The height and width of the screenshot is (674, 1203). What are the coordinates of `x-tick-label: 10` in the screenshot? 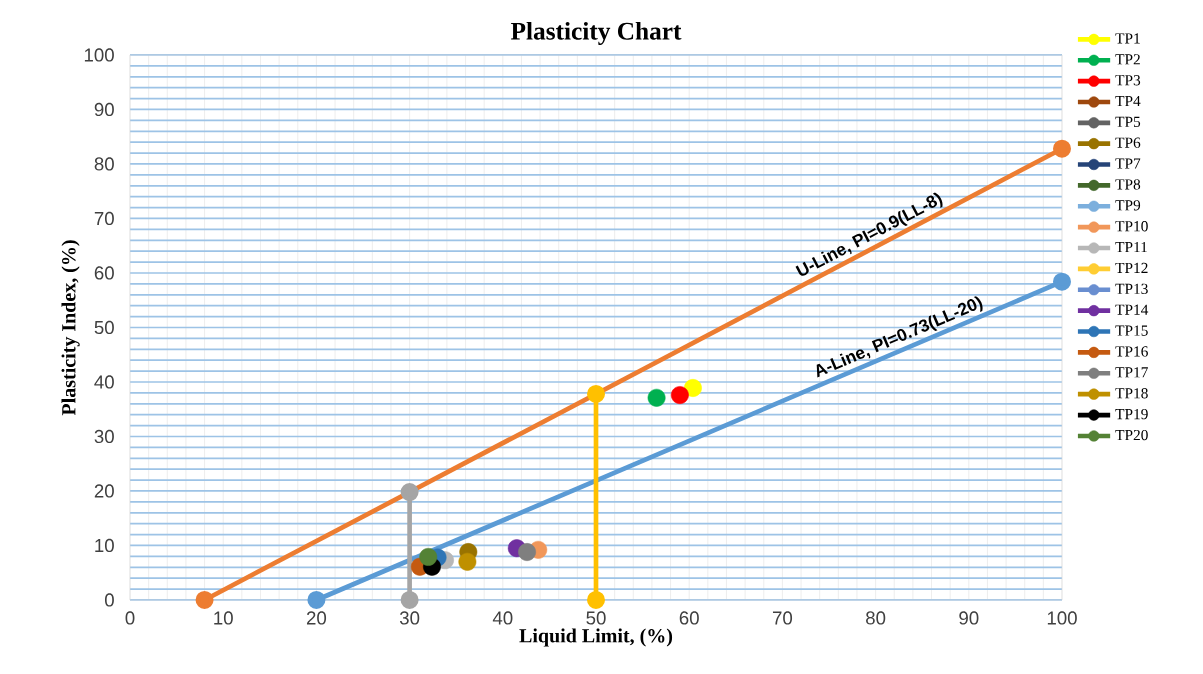 It's located at (223, 618).